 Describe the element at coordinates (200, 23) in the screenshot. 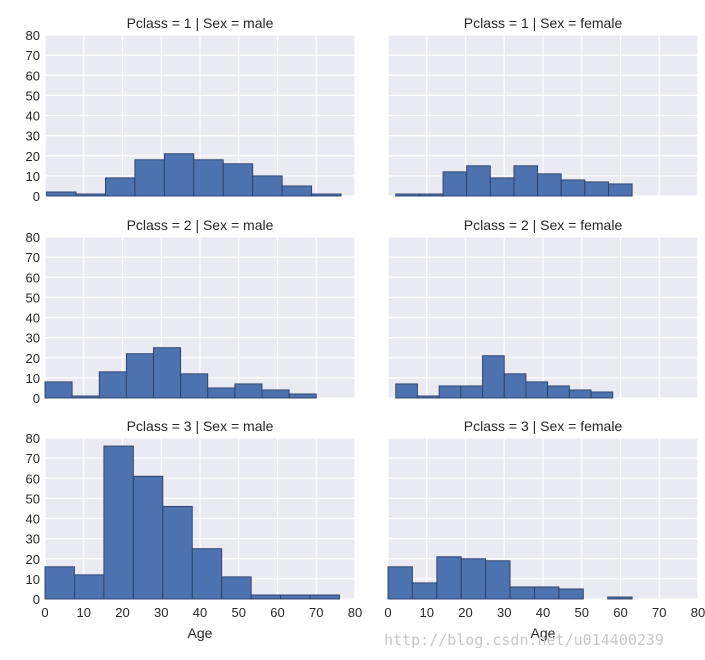

I see `panel-title: Pclass = 1 | Sex = male` at that location.